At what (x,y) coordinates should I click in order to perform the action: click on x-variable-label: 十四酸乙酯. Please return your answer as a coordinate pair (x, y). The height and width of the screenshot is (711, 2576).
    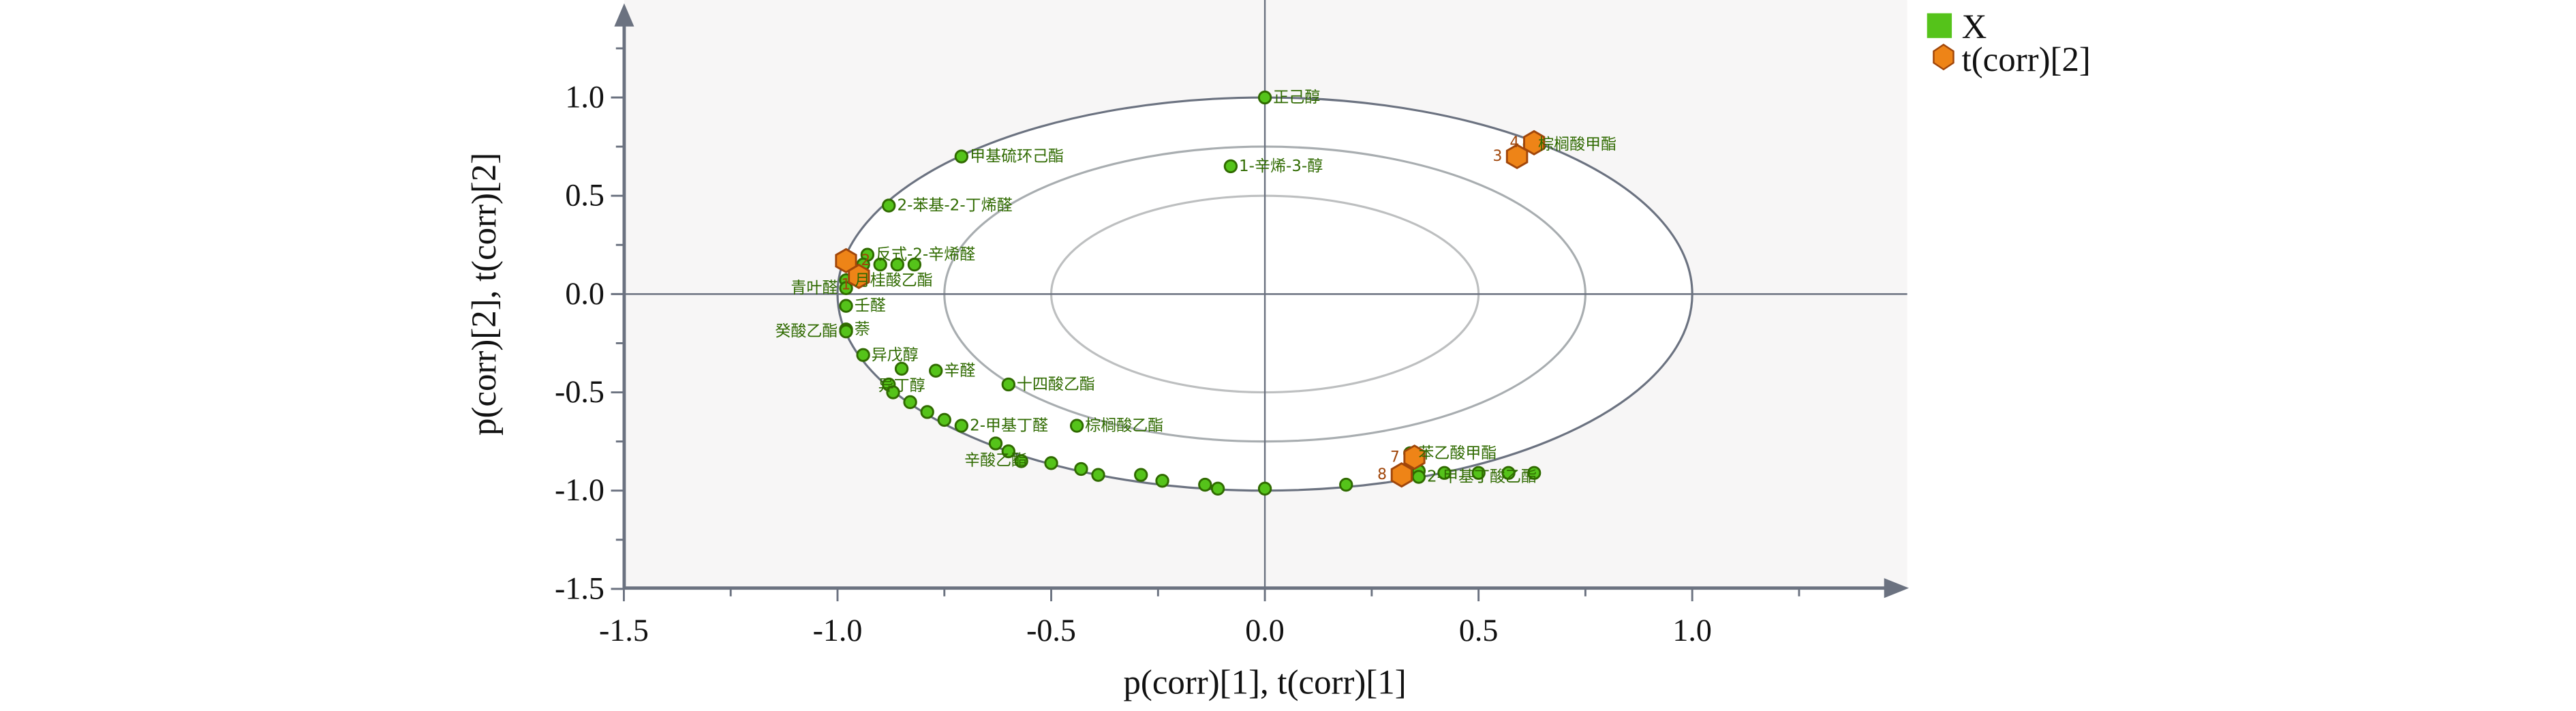
    Looking at the image, I should click on (1056, 384).